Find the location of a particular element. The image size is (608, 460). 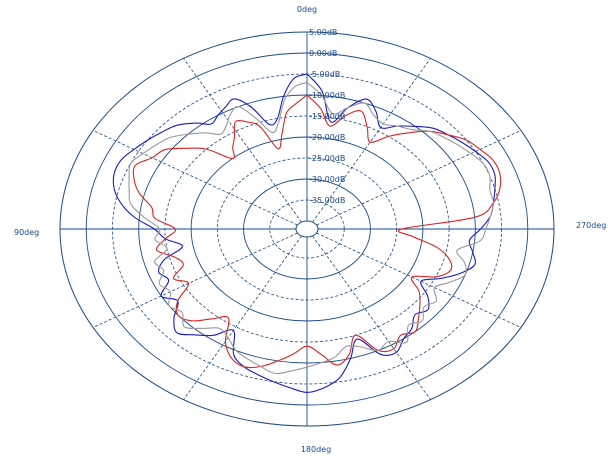

ring-label: -5.00dB is located at coordinates (324, 74).